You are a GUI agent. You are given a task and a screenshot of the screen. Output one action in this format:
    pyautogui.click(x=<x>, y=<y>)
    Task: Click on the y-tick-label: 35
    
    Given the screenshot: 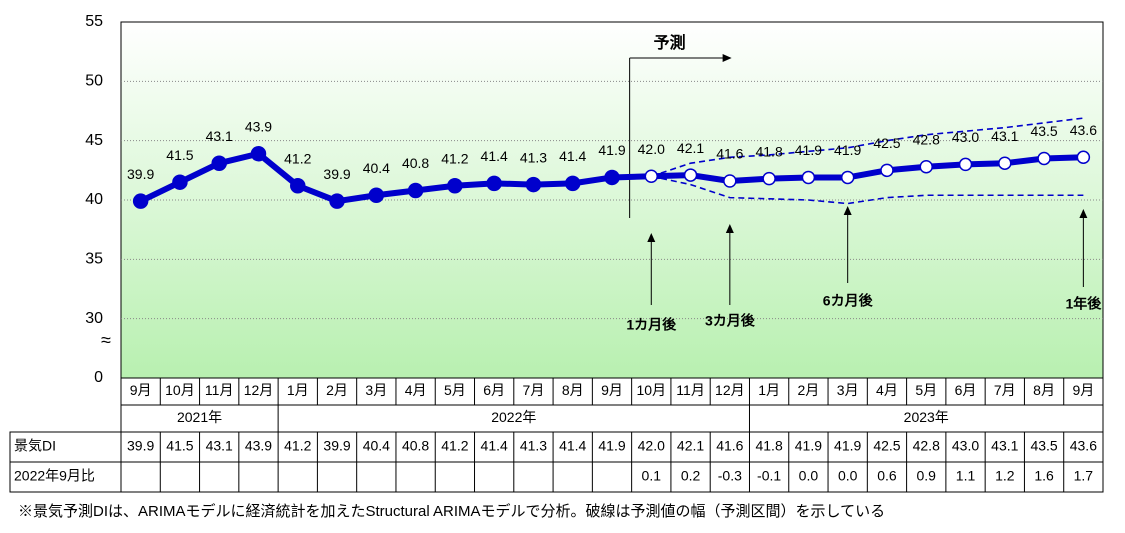 What is the action you would take?
    pyautogui.click(x=94, y=259)
    